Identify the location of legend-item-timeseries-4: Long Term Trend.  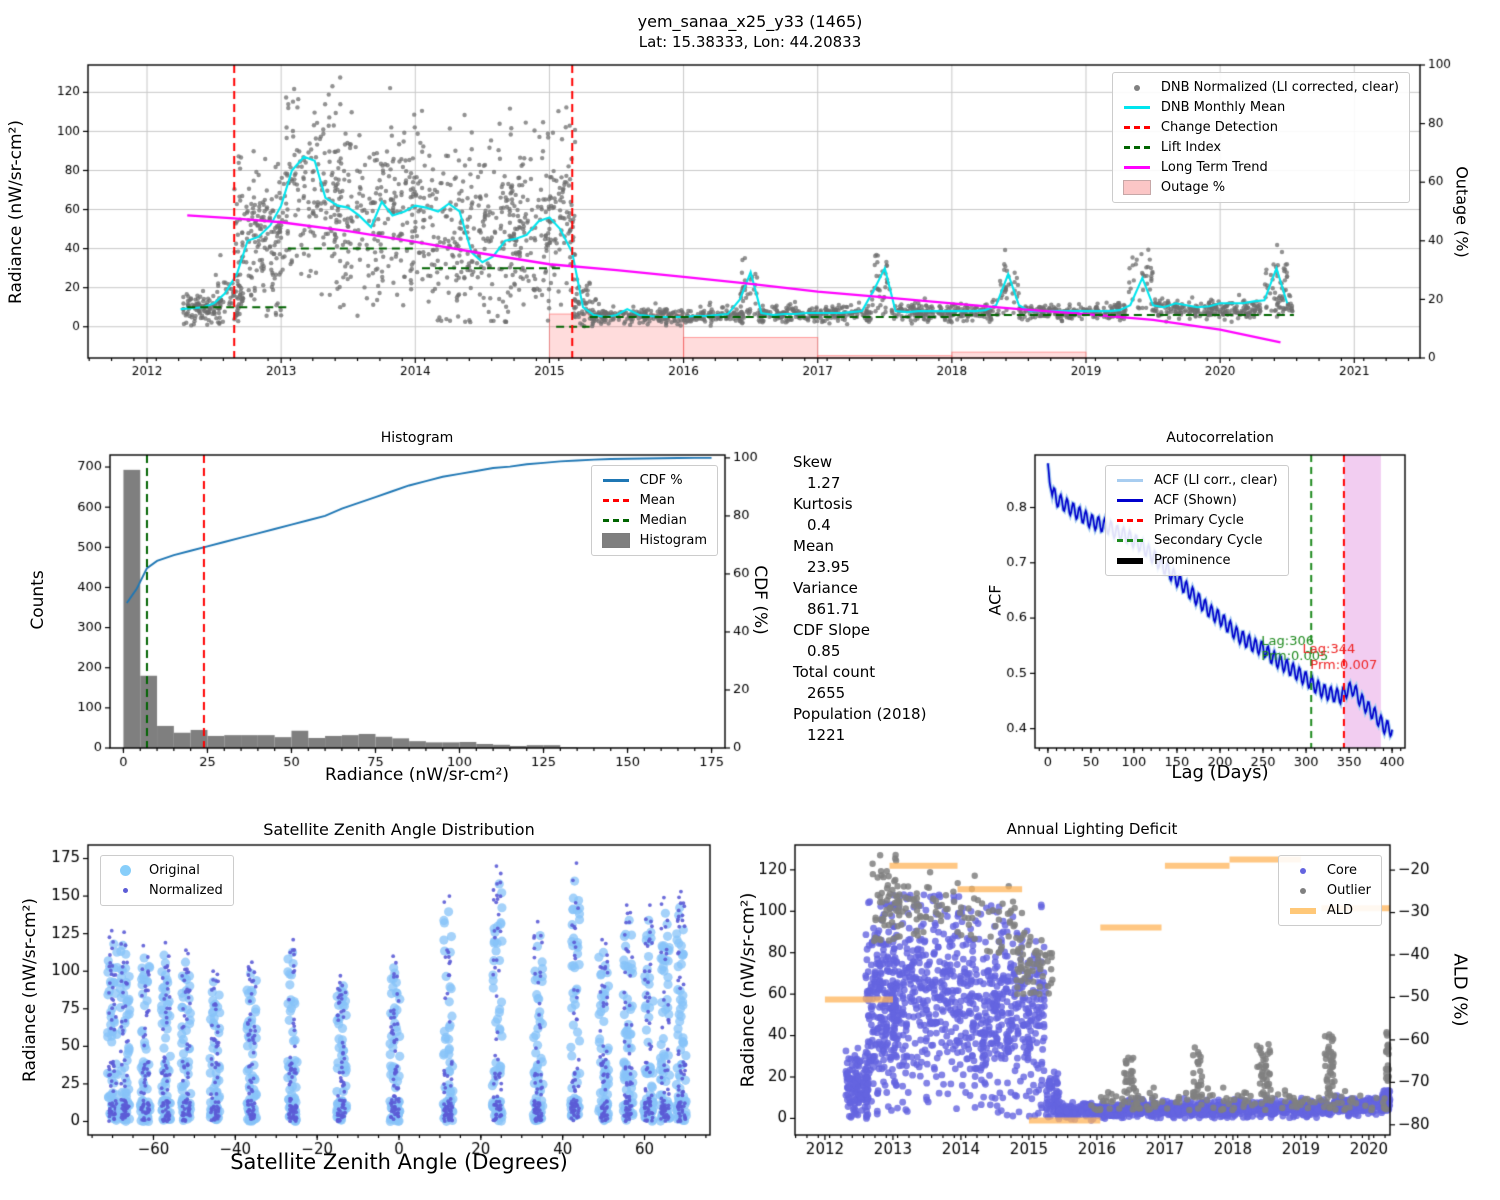
(1261, 167).